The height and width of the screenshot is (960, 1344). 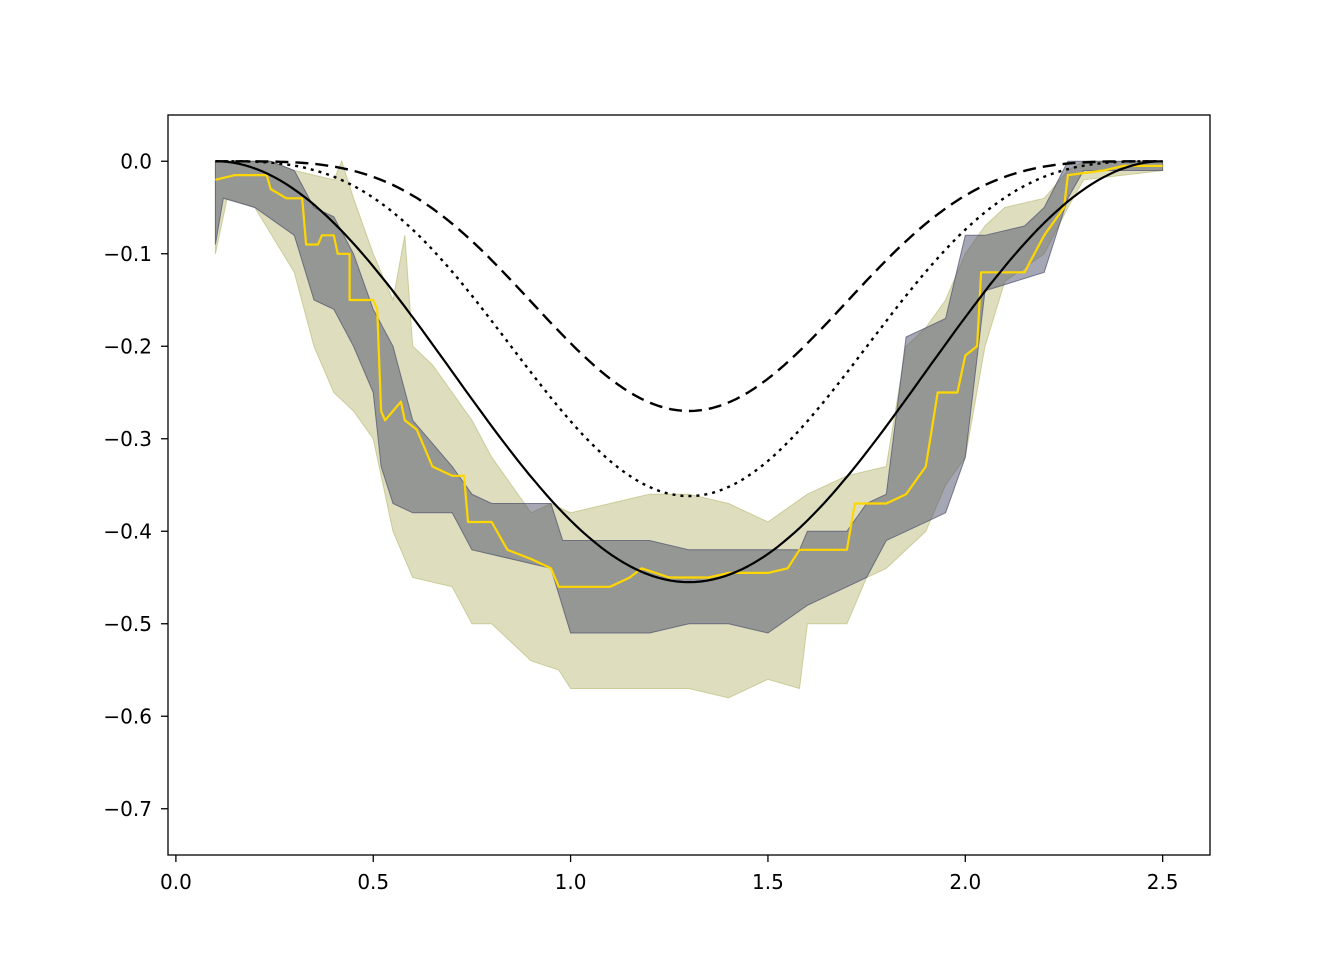 What do you see at coordinates (127, 716) in the screenshot?
I see `y-tick-label: −0.6` at bounding box center [127, 716].